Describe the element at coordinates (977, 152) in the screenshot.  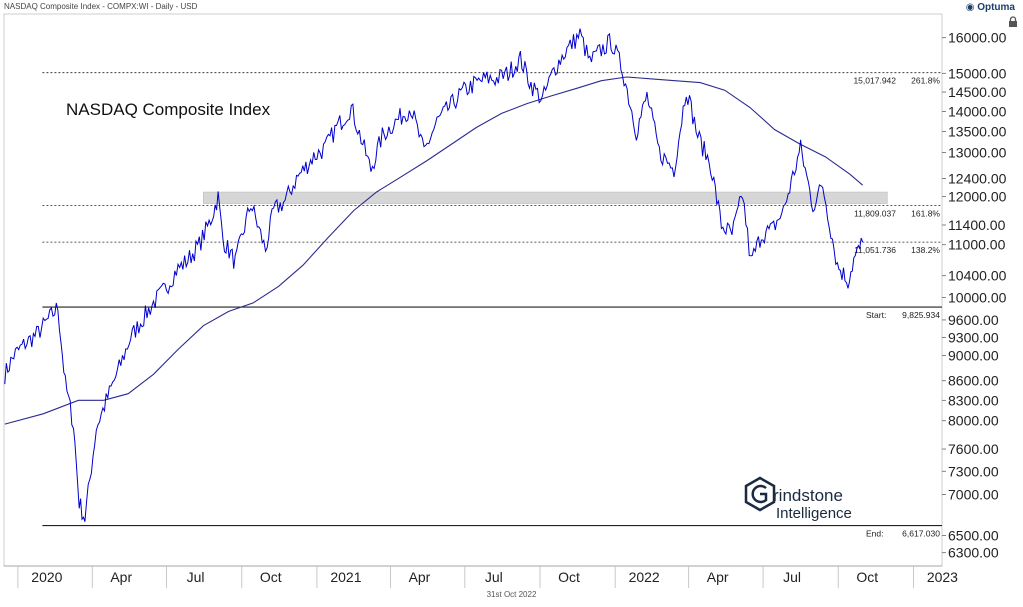
I see `y-tick-label-5: 13000.00` at that location.